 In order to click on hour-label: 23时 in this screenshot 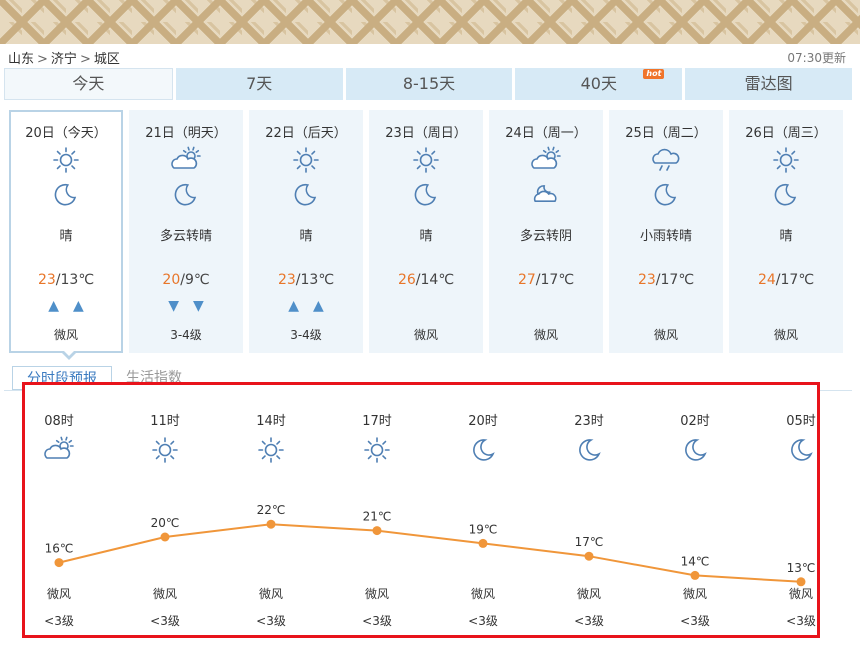, I will do `click(589, 421)`.